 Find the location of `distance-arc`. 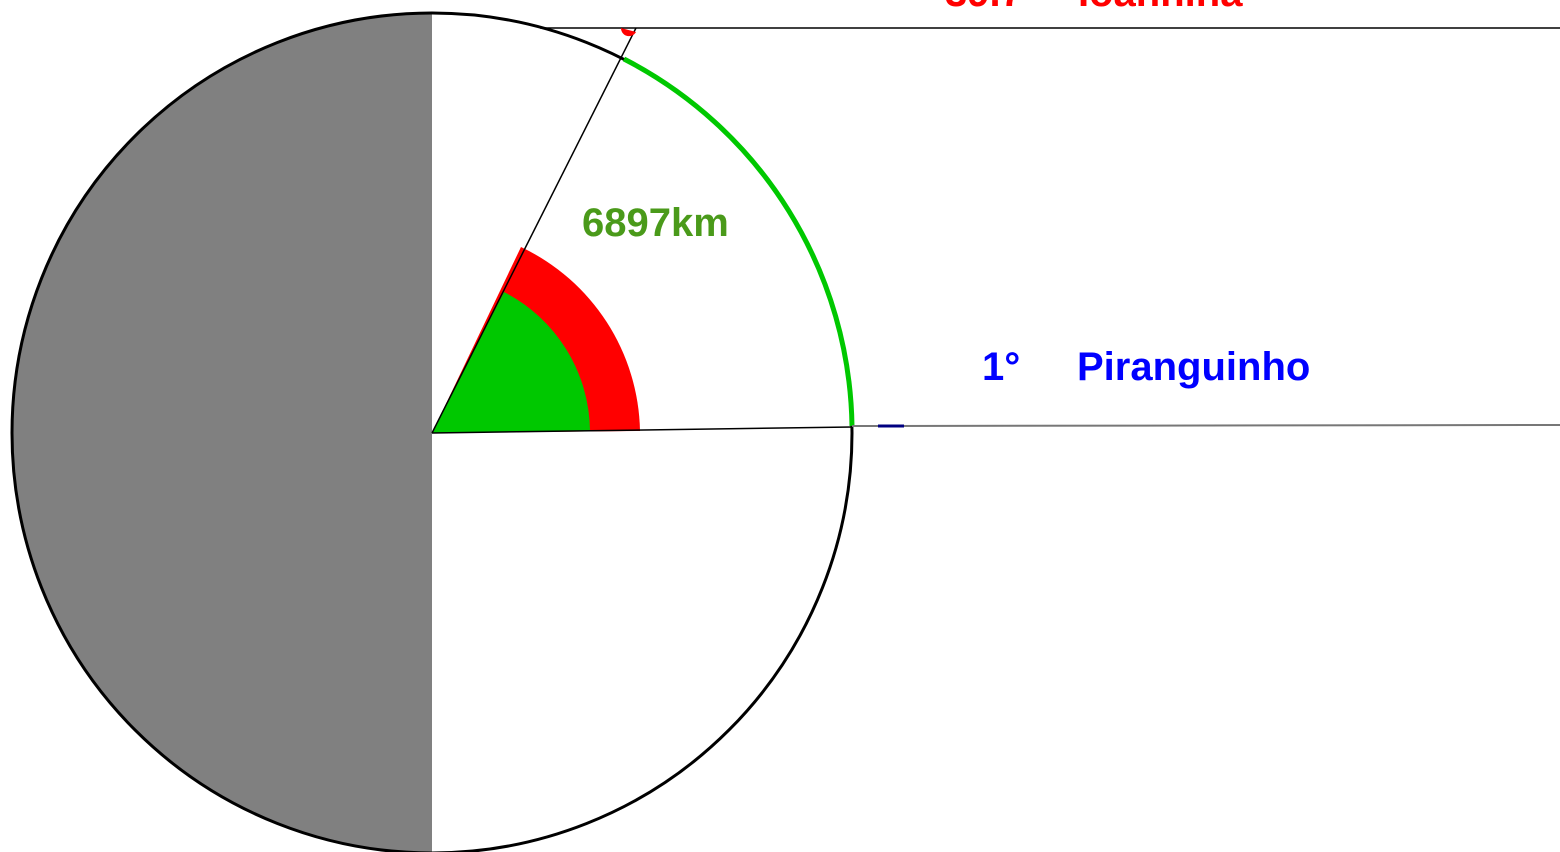

distance-arc is located at coordinates (738, 241).